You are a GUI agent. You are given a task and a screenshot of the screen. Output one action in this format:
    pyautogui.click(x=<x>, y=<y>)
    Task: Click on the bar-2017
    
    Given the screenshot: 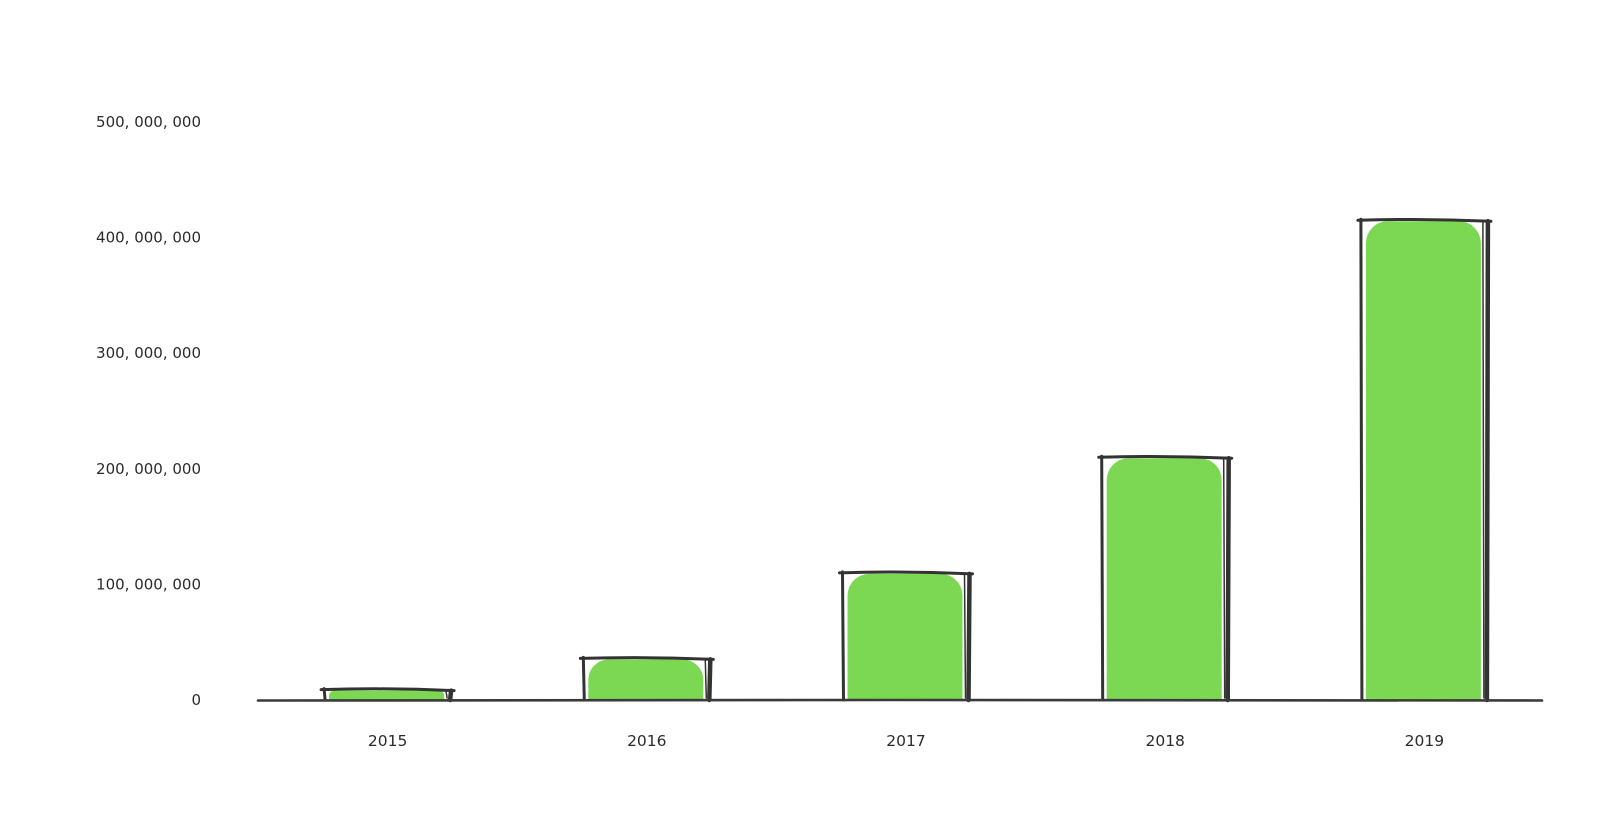 What is the action you would take?
    pyautogui.click(x=906, y=636)
    